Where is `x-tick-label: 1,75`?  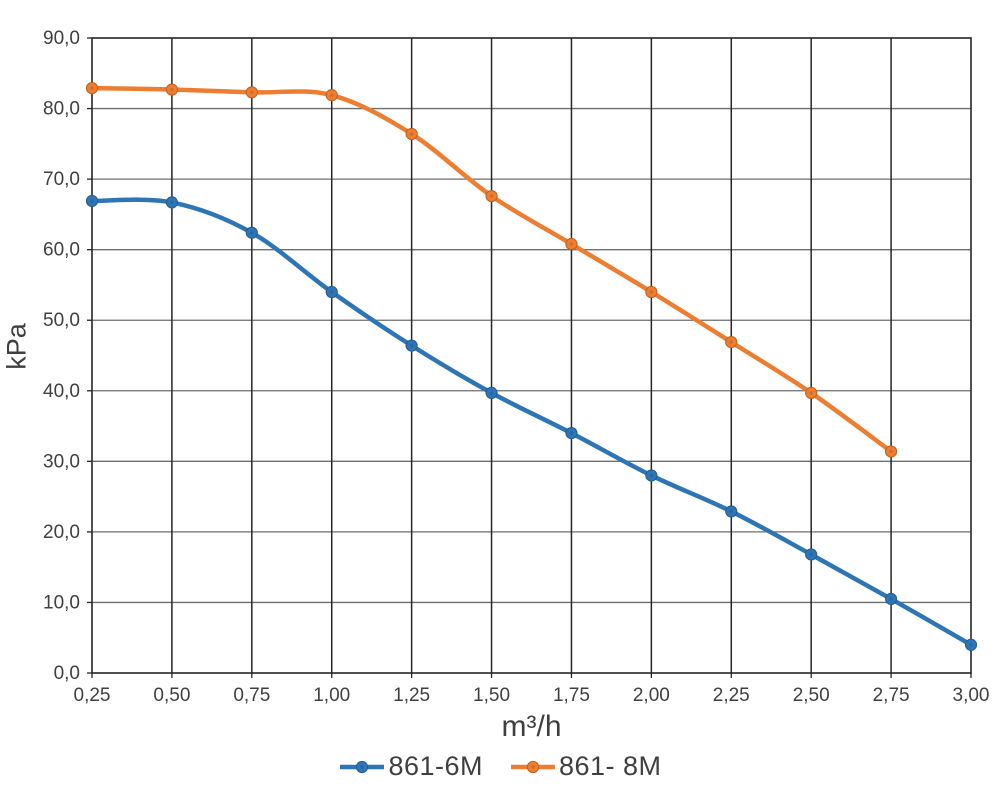
x-tick-label: 1,75 is located at coordinates (571, 695).